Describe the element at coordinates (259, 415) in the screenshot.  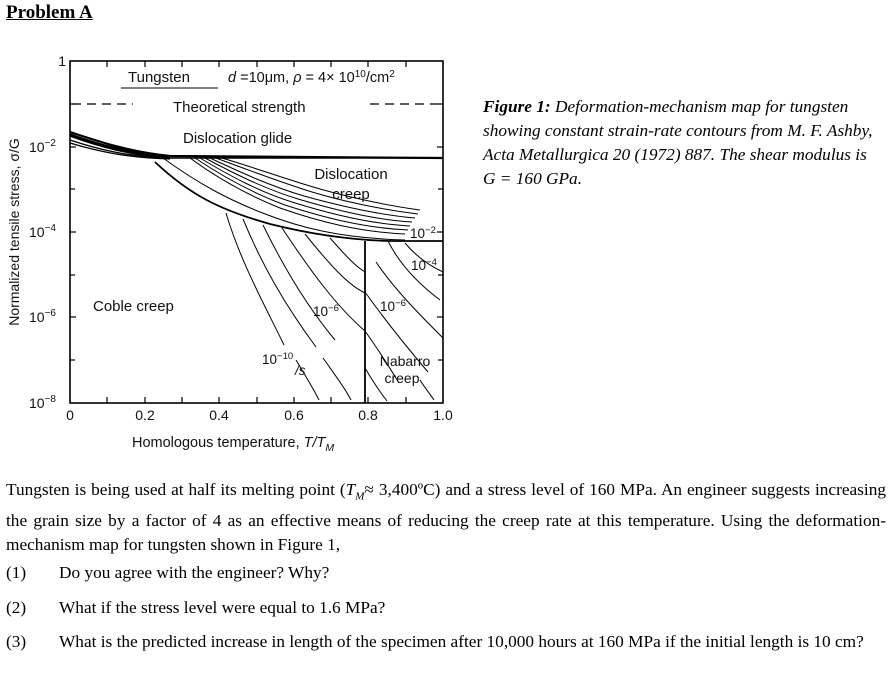
I see `x-tick-labels: 0 0.2 0.4 0.6 0.8 1.0` at that location.